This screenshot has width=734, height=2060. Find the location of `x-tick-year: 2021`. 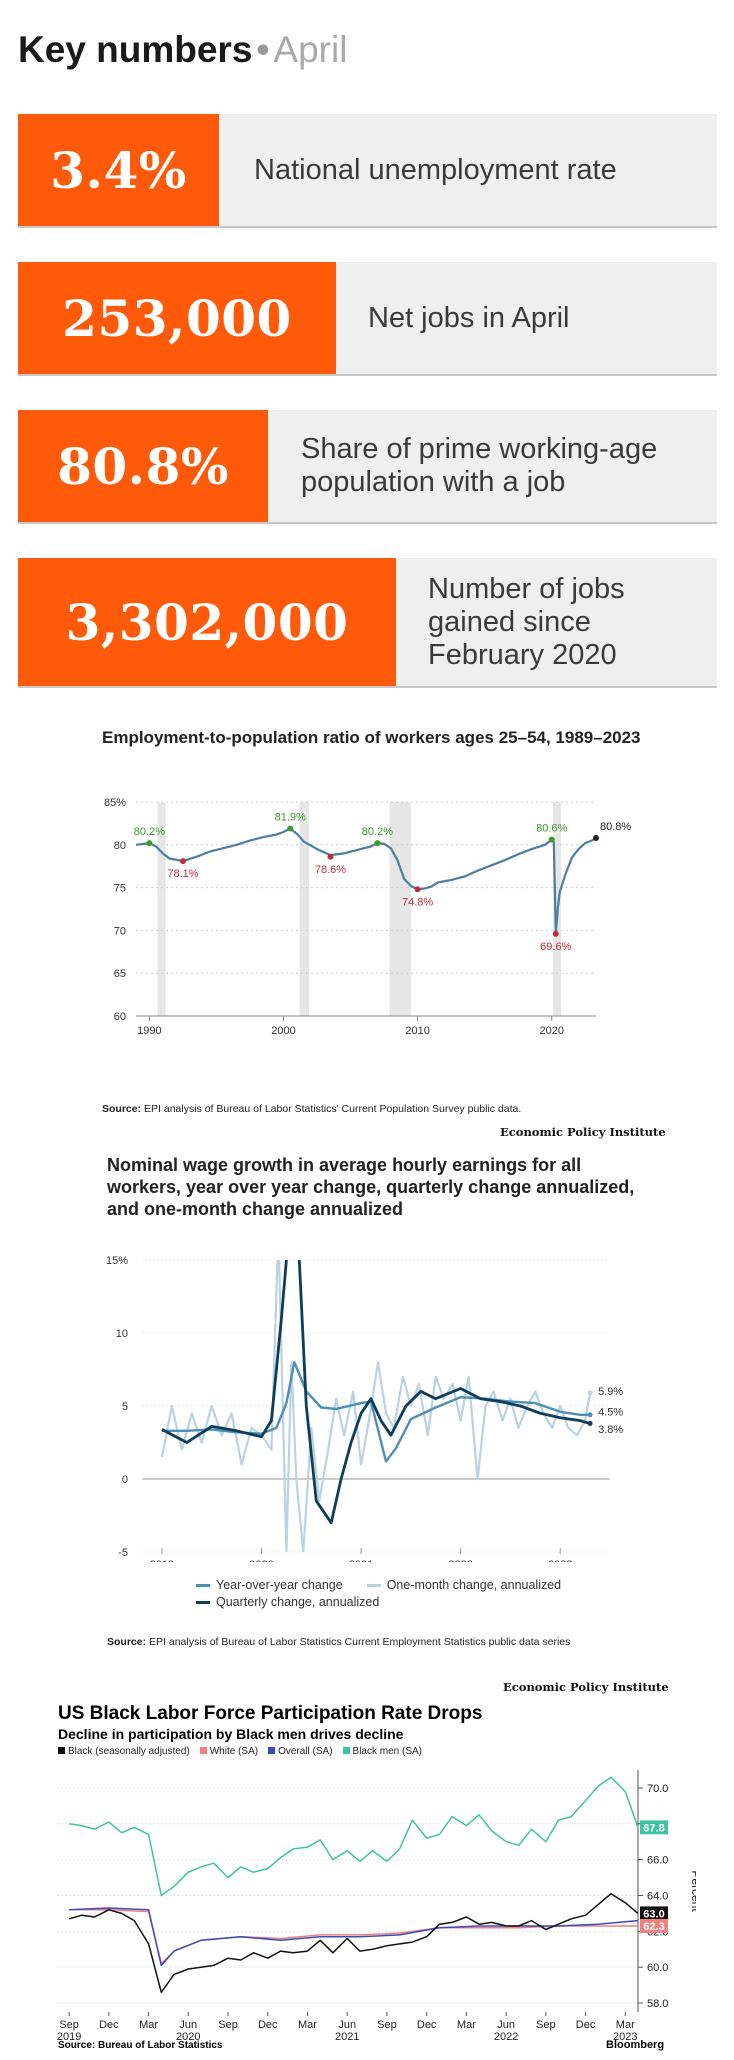

x-tick-year: 2021 is located at coordinates (347, 2035).